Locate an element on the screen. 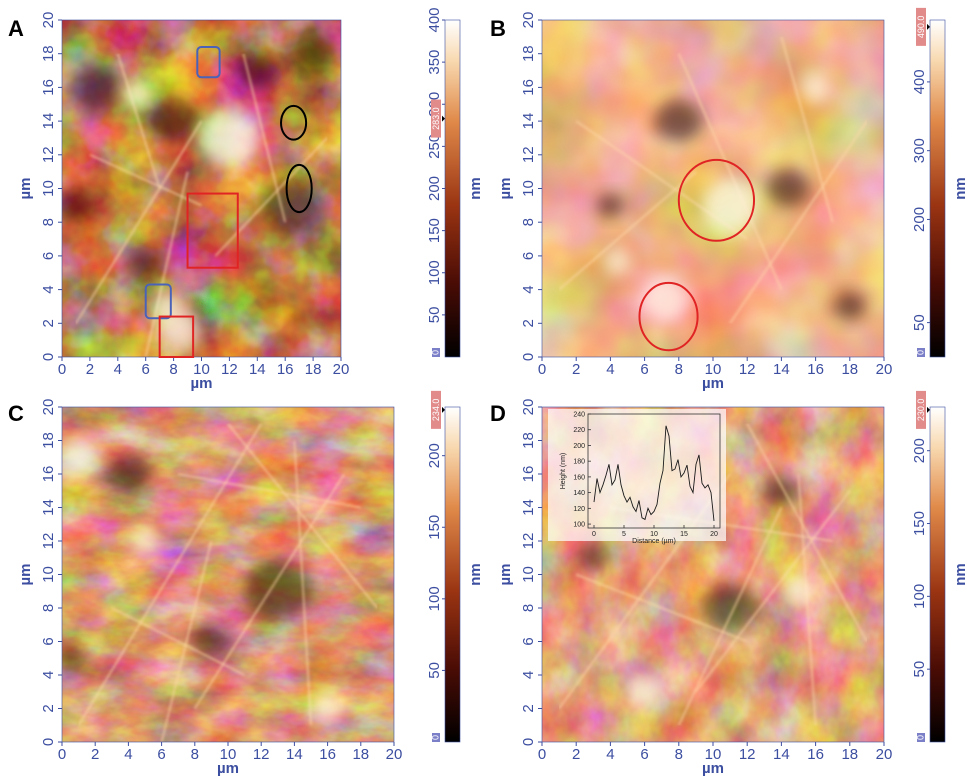  inset-profile-line is located at coordinates (654, 473).